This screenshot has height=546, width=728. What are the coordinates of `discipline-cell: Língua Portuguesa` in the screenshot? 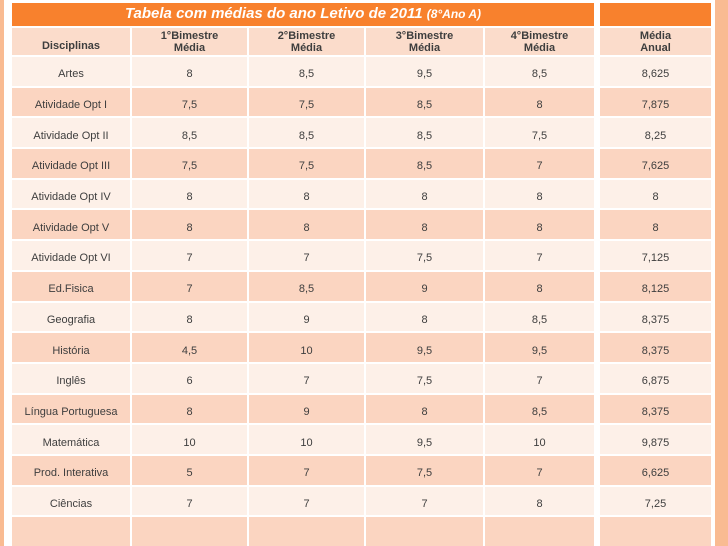 It's located at (71, 409).